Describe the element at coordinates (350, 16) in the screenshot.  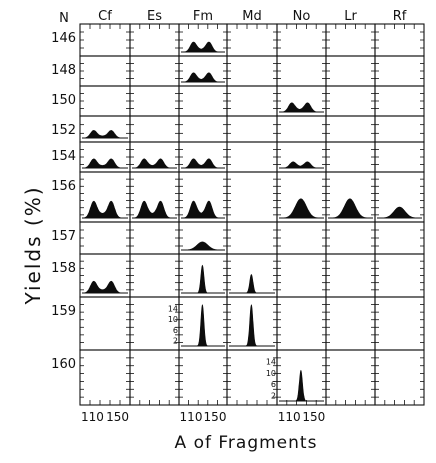
I see `column-label-lr: Lr` at that location.